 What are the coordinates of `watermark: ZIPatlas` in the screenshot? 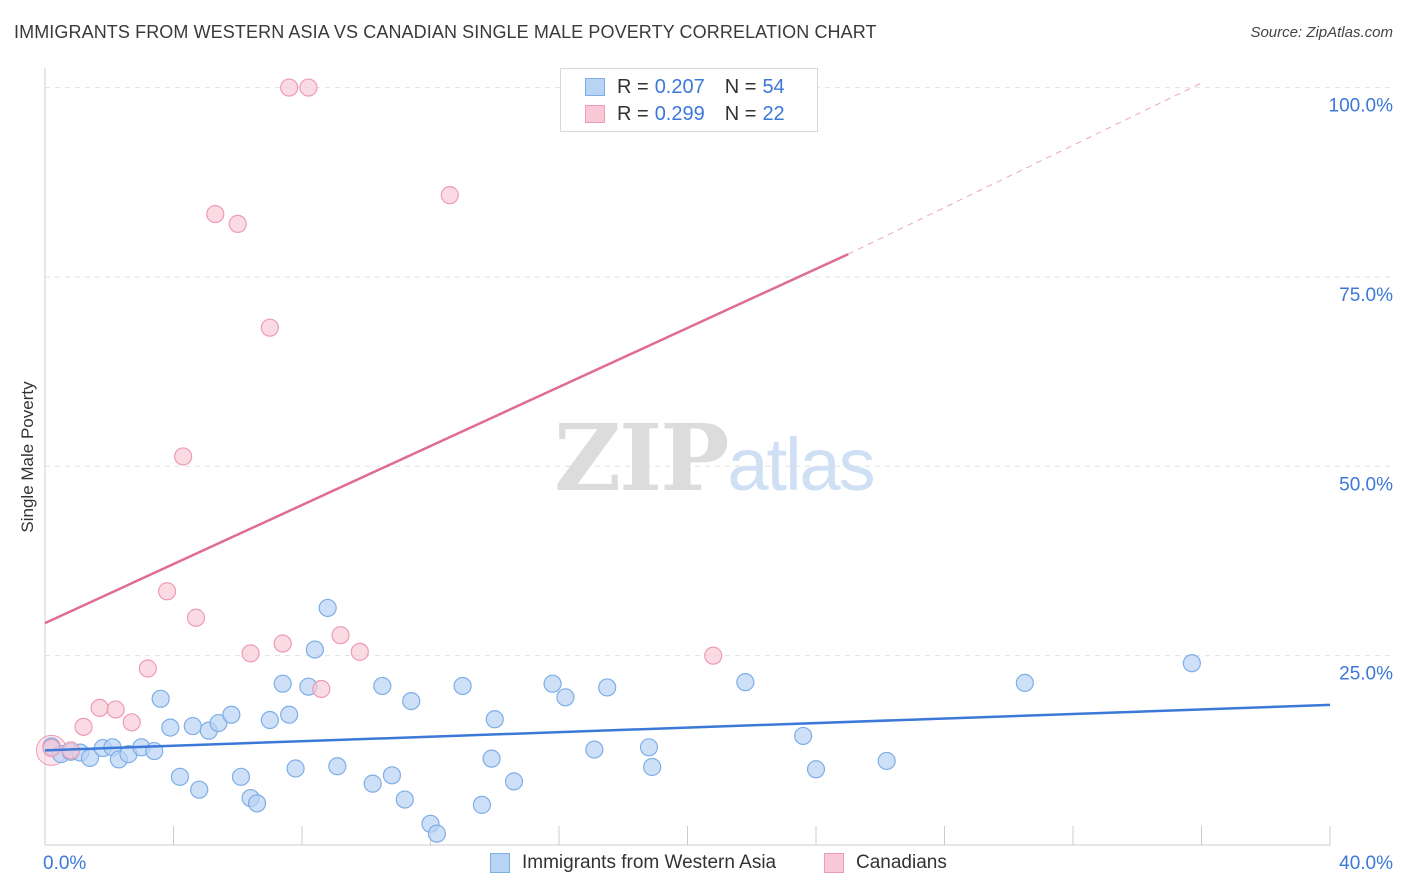 It's located at (715, 458).